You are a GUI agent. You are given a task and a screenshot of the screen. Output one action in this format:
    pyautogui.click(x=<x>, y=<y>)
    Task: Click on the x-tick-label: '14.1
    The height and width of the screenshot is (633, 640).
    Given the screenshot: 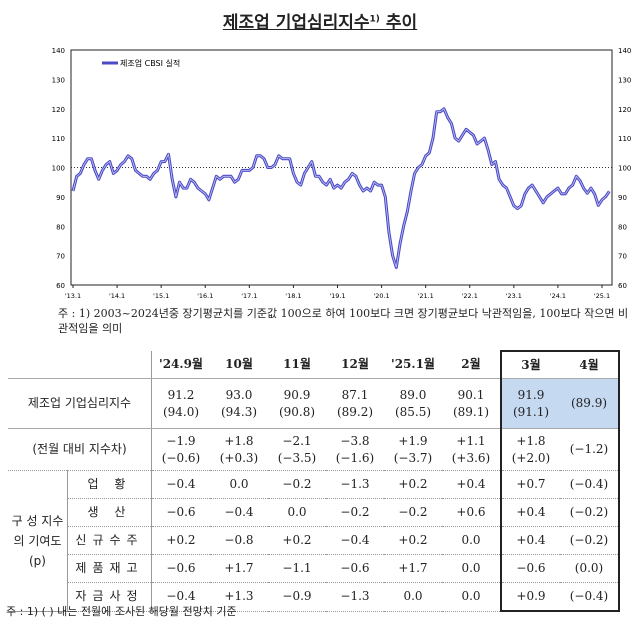 What is the action you would take?
    pyautogui.click(x=117, y=296)
    